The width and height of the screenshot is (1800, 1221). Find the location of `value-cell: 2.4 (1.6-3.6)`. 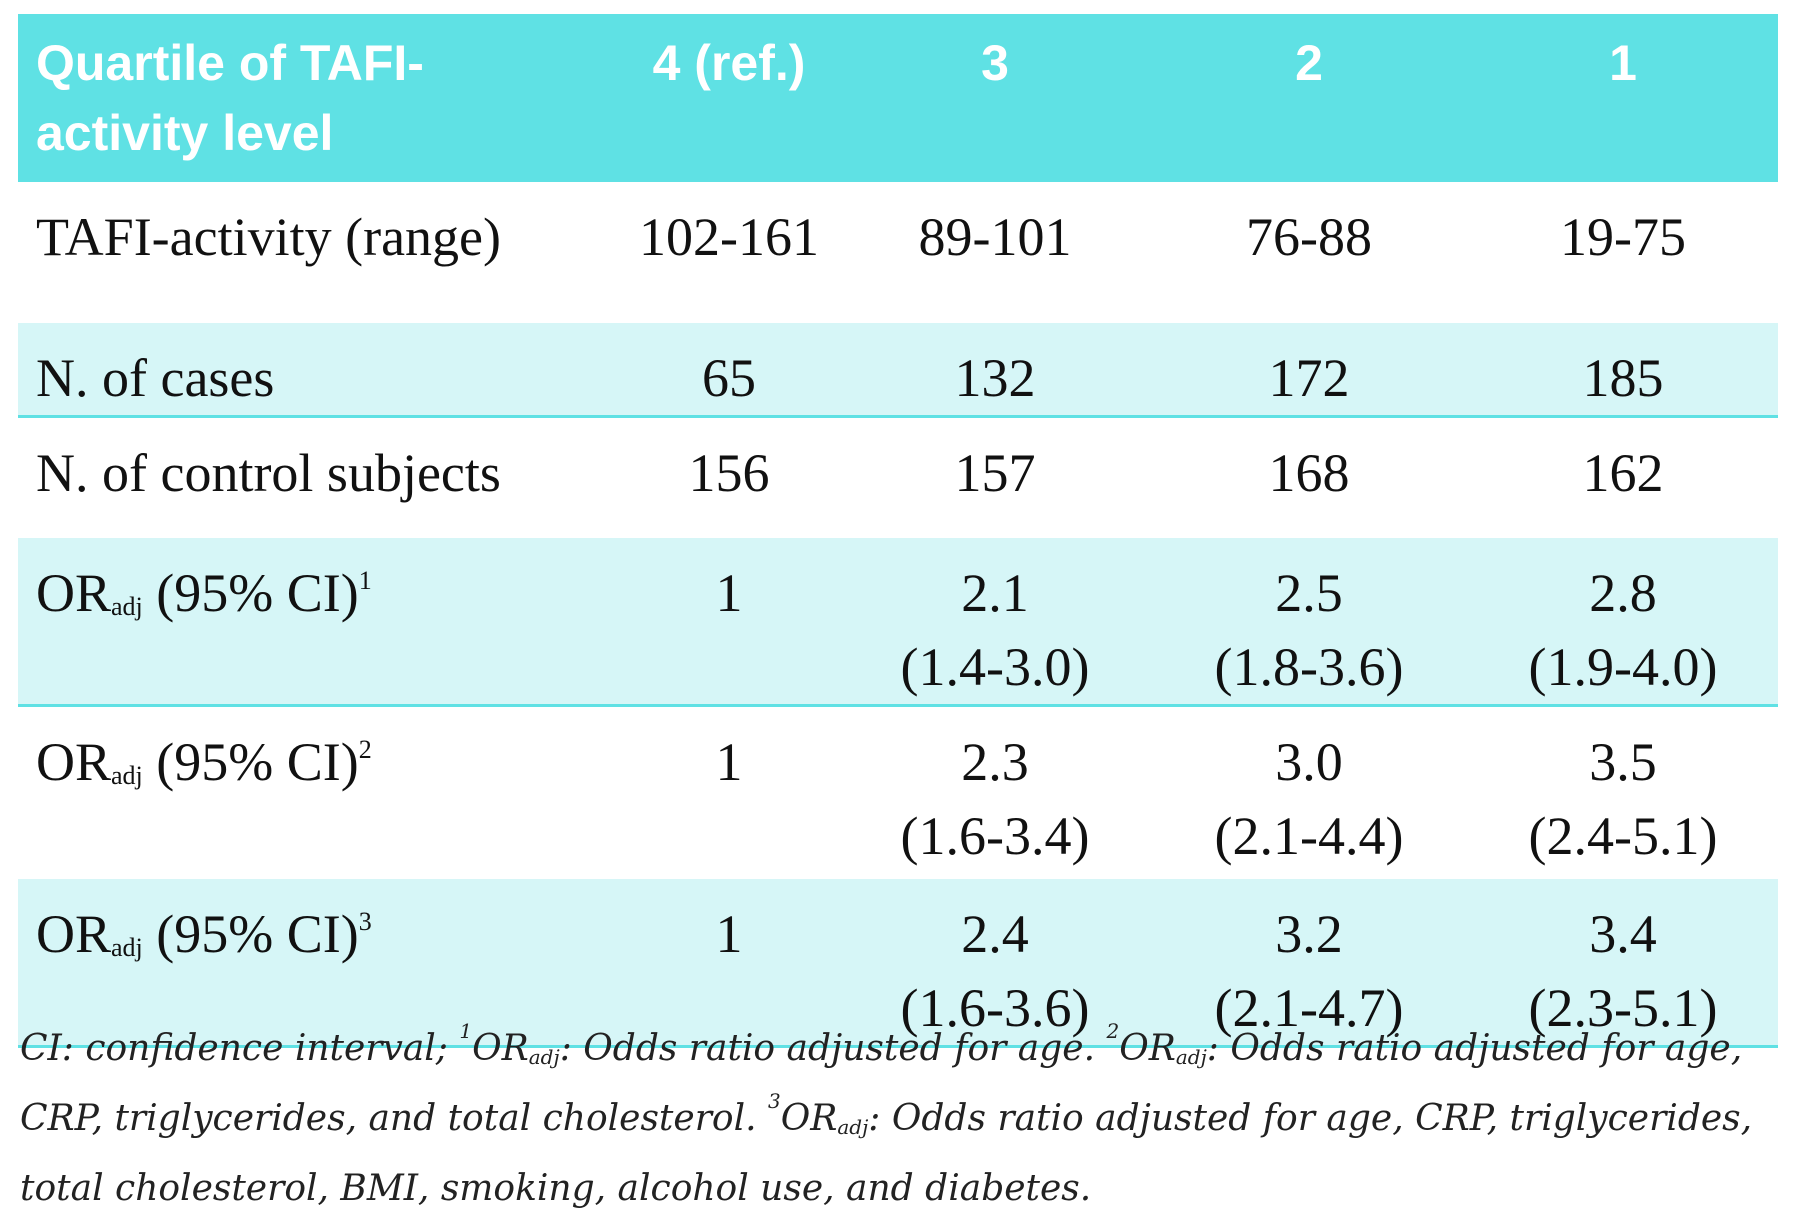

value-cell: 2.4 (1.6-3.6) is located at coordinates (995, 963).